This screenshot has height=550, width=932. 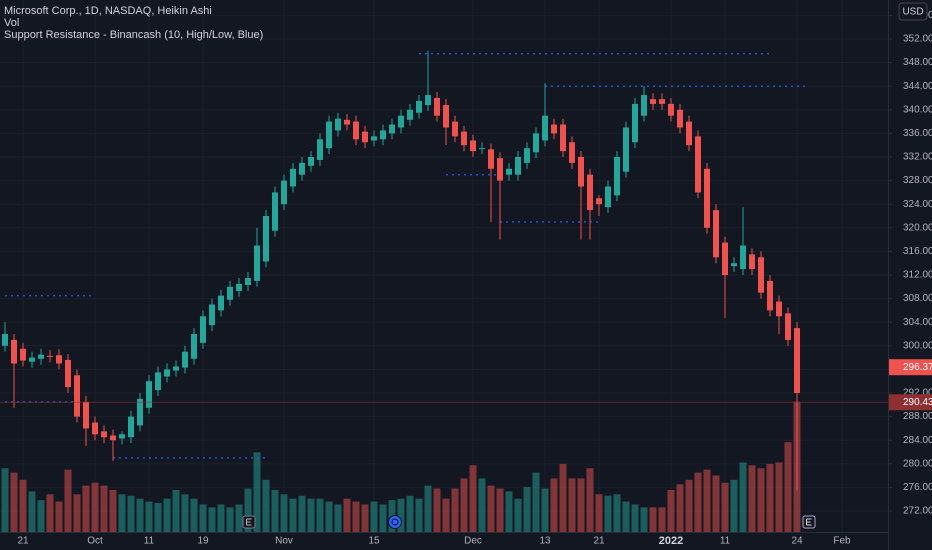 What do you see at coordinates (917, 109) in the screenshot?
I see `y-tick-label: 340.00` at bounding box center [917, 109].